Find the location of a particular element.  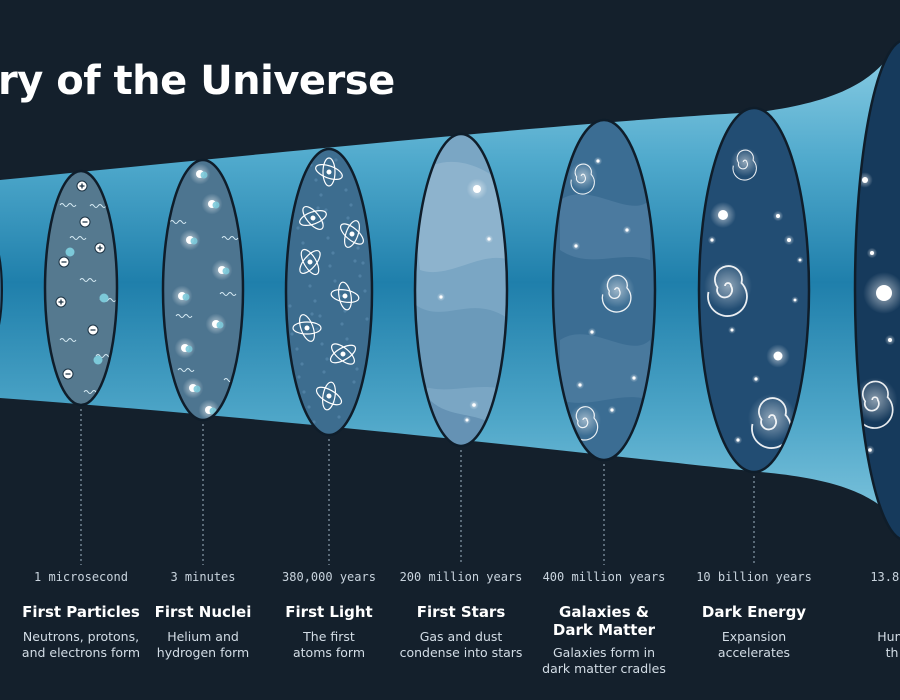

epoch-galaxies-dark-matter is located at coordinates (604, 290).